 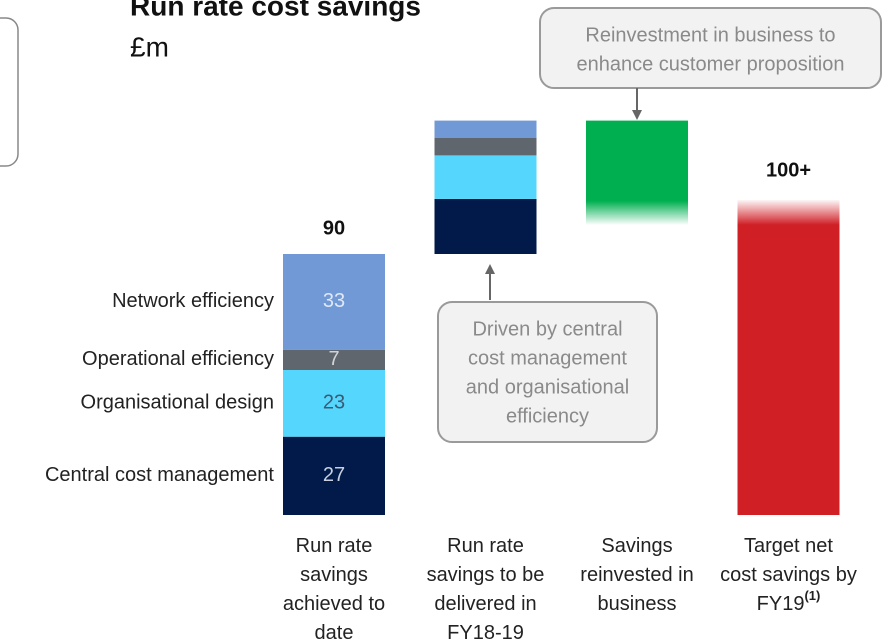 What do you see at coordinates (178, 359) in the screenshot?
I see `series-label: Operational efficiency` at bounding box center [178, 359].